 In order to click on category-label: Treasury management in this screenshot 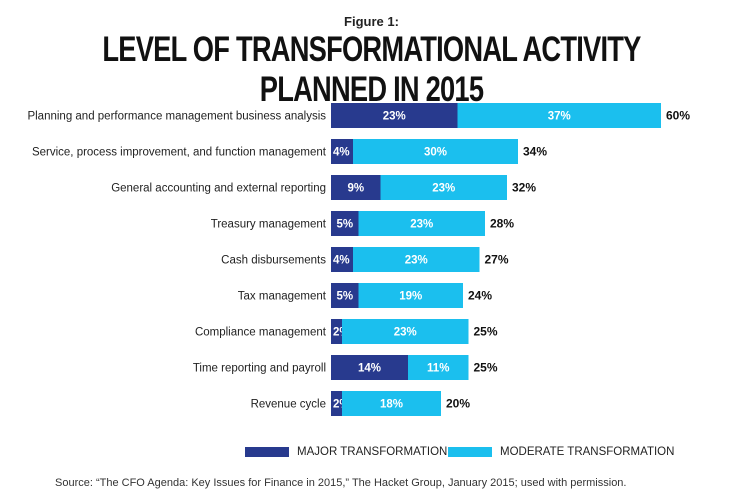, I will do `click(269, 225)`.